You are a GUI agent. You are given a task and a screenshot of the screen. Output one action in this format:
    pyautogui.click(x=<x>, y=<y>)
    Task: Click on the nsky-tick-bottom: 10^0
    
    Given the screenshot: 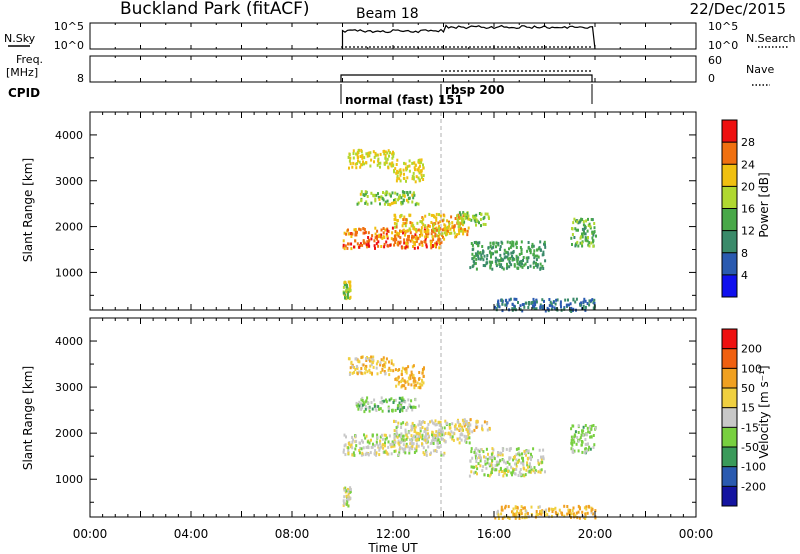 What is the action you would take?
    pyautogui.click(x=69, y=45)
    